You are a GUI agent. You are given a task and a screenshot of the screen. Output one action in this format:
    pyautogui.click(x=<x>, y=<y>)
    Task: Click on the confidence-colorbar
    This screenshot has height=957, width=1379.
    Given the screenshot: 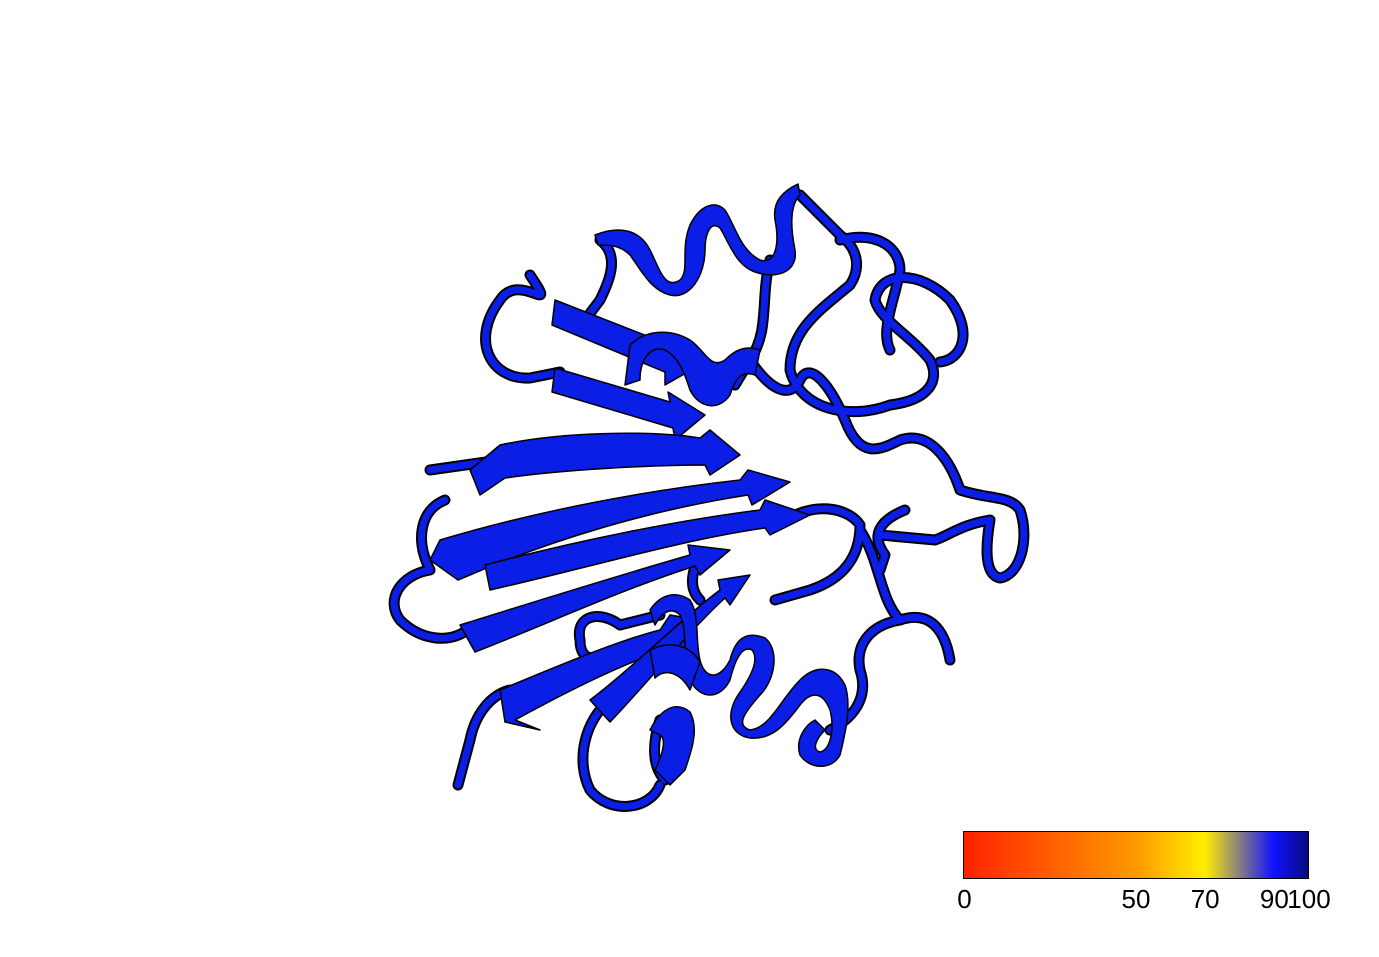 What is the action you would take?
    pyautogui.click(x=1136, y=855)
    